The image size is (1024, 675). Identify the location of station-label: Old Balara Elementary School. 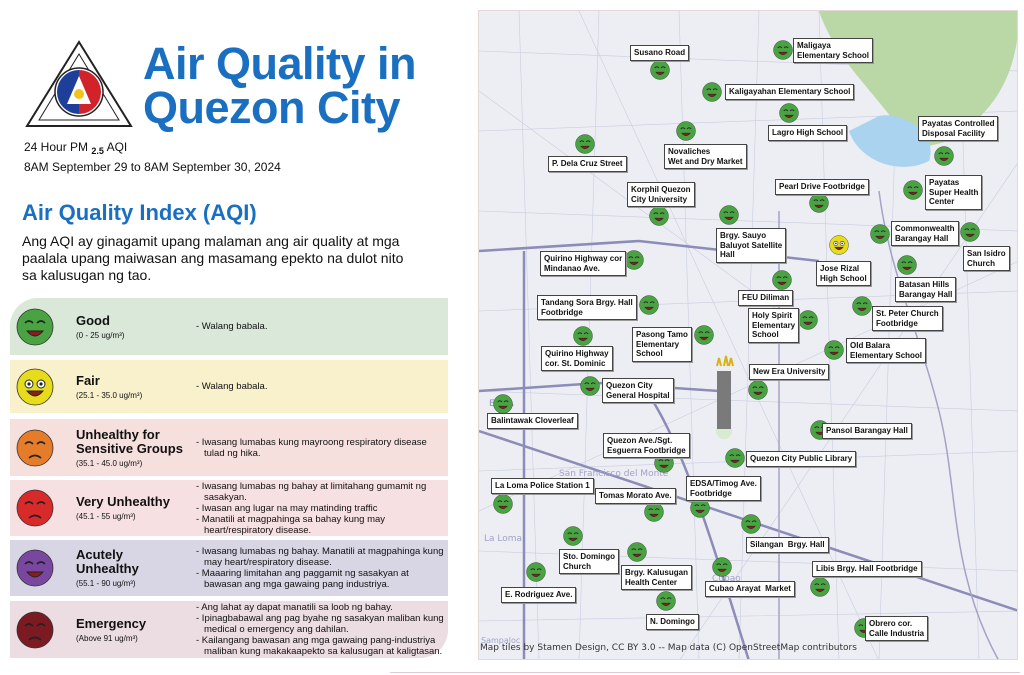
(886, 350).